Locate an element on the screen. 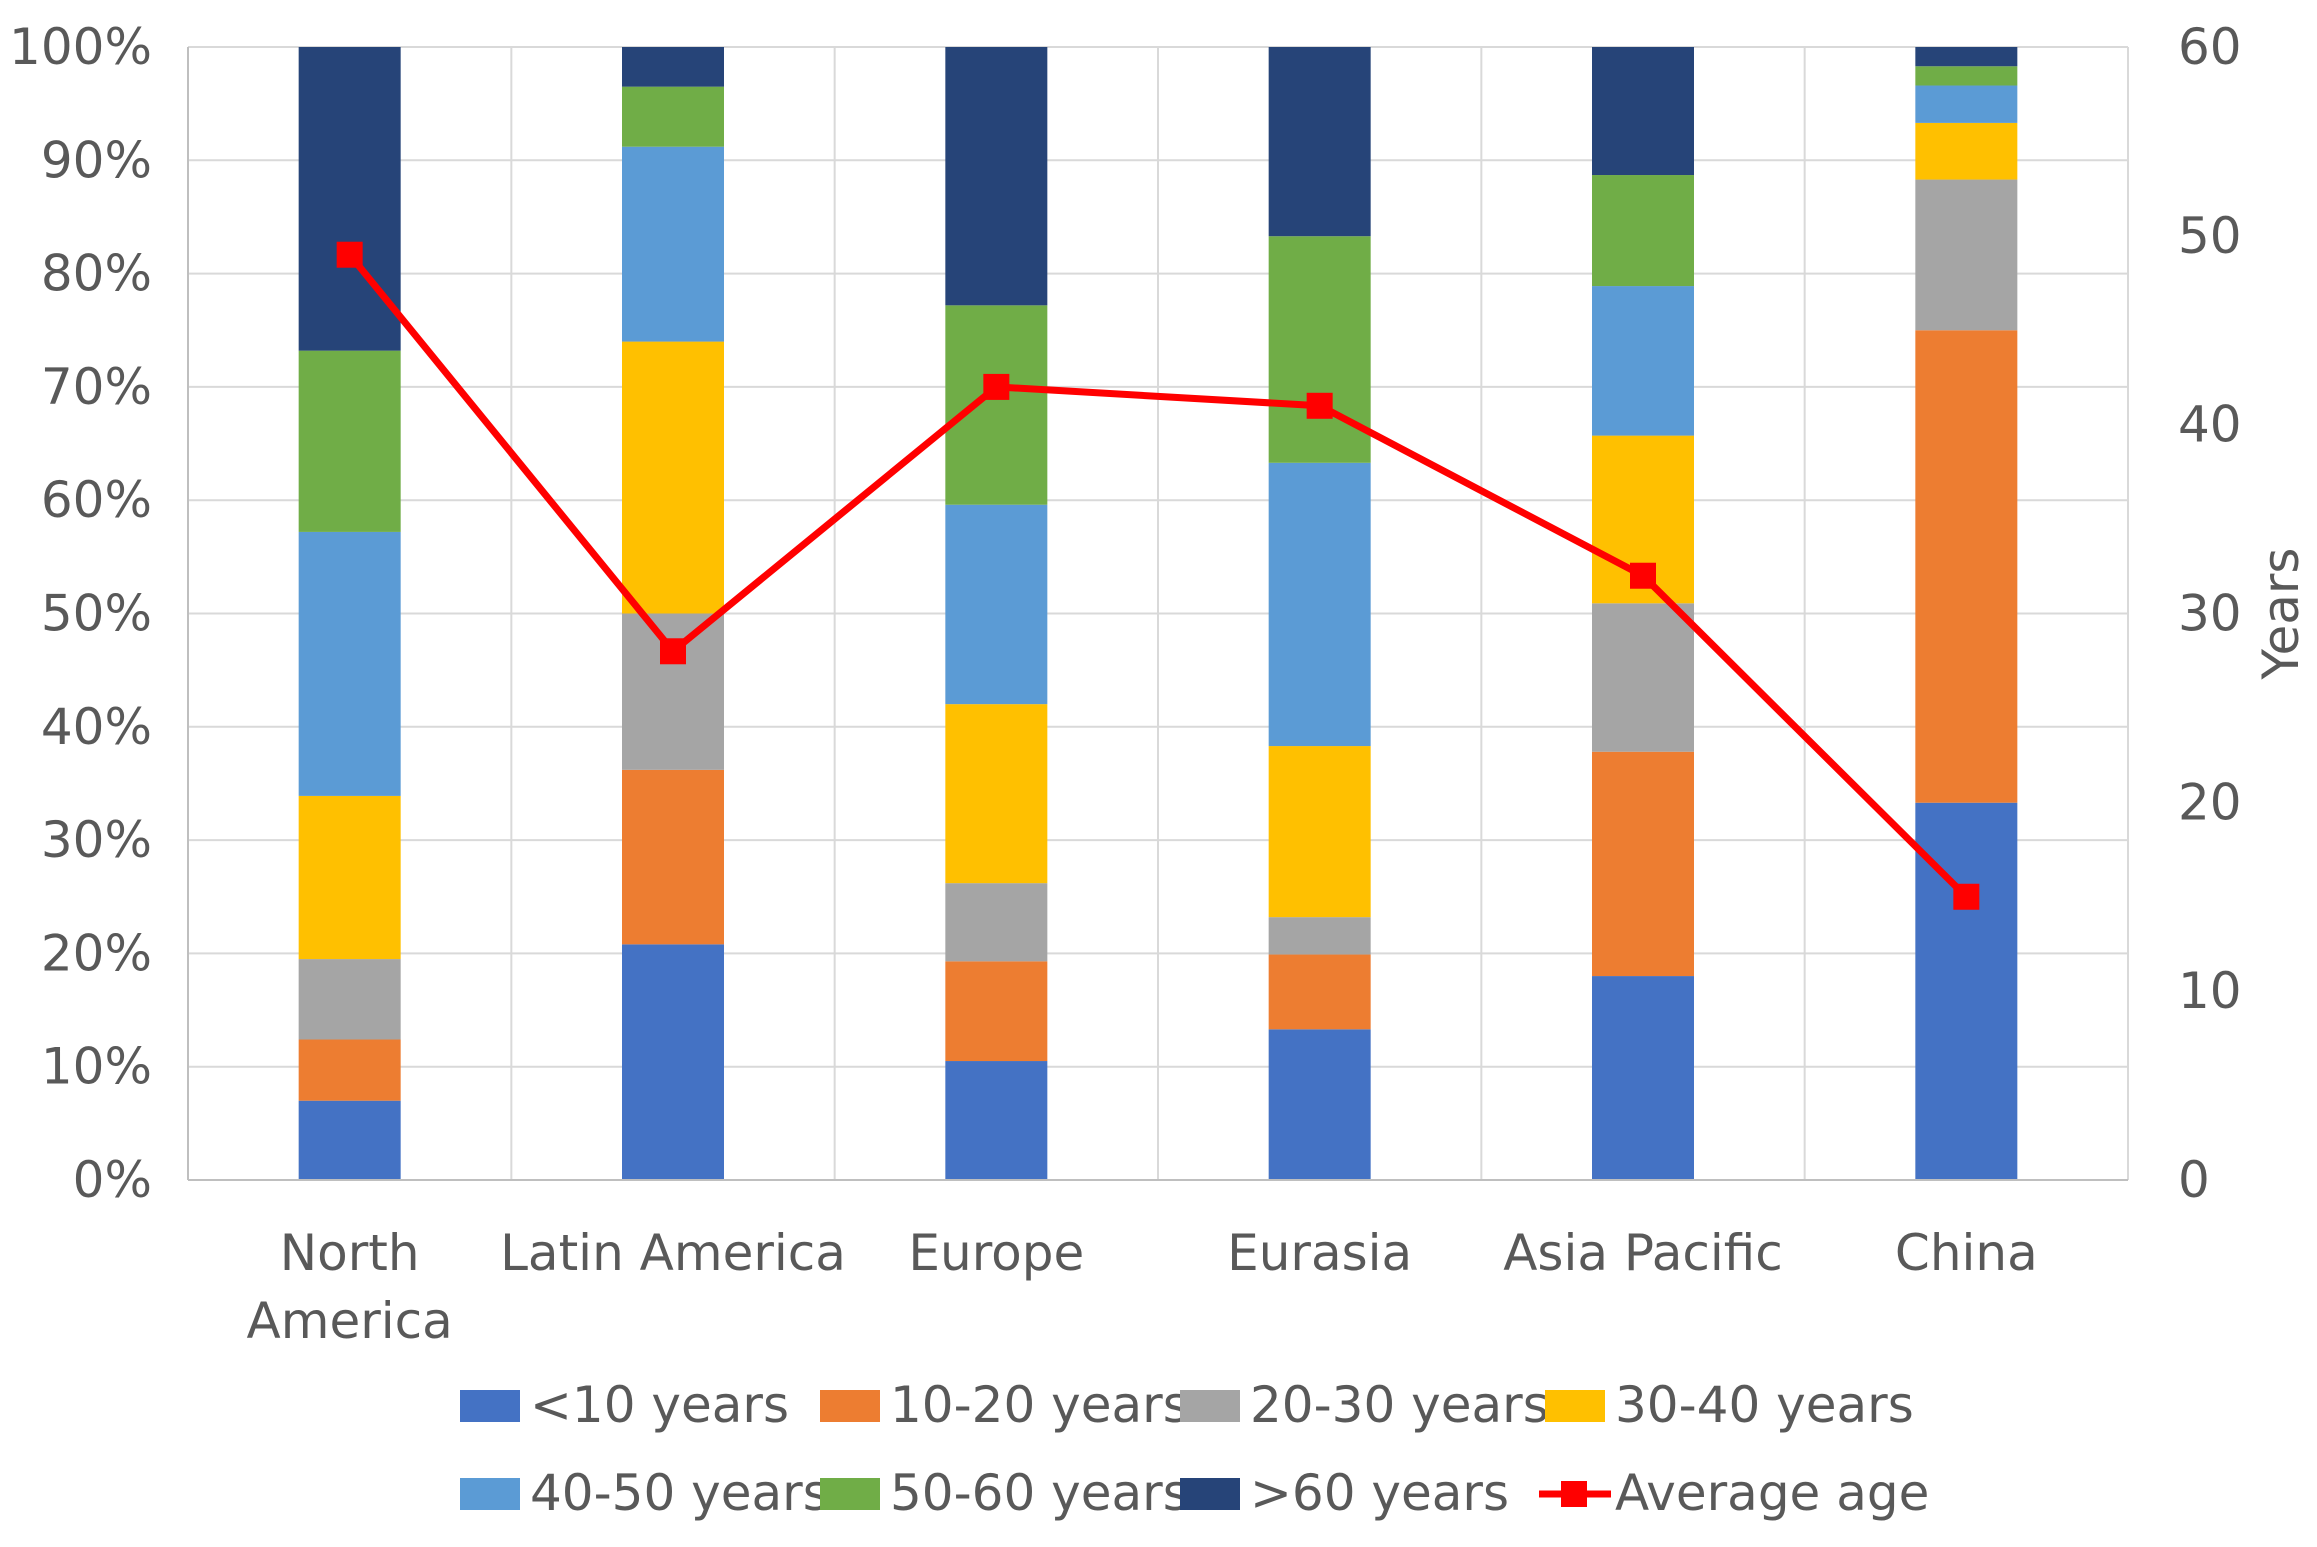 Image resolution: width=2317 pixels, height=1547 pixels. legend-label: 30-40 years is located at coordinates (1764, 1405).